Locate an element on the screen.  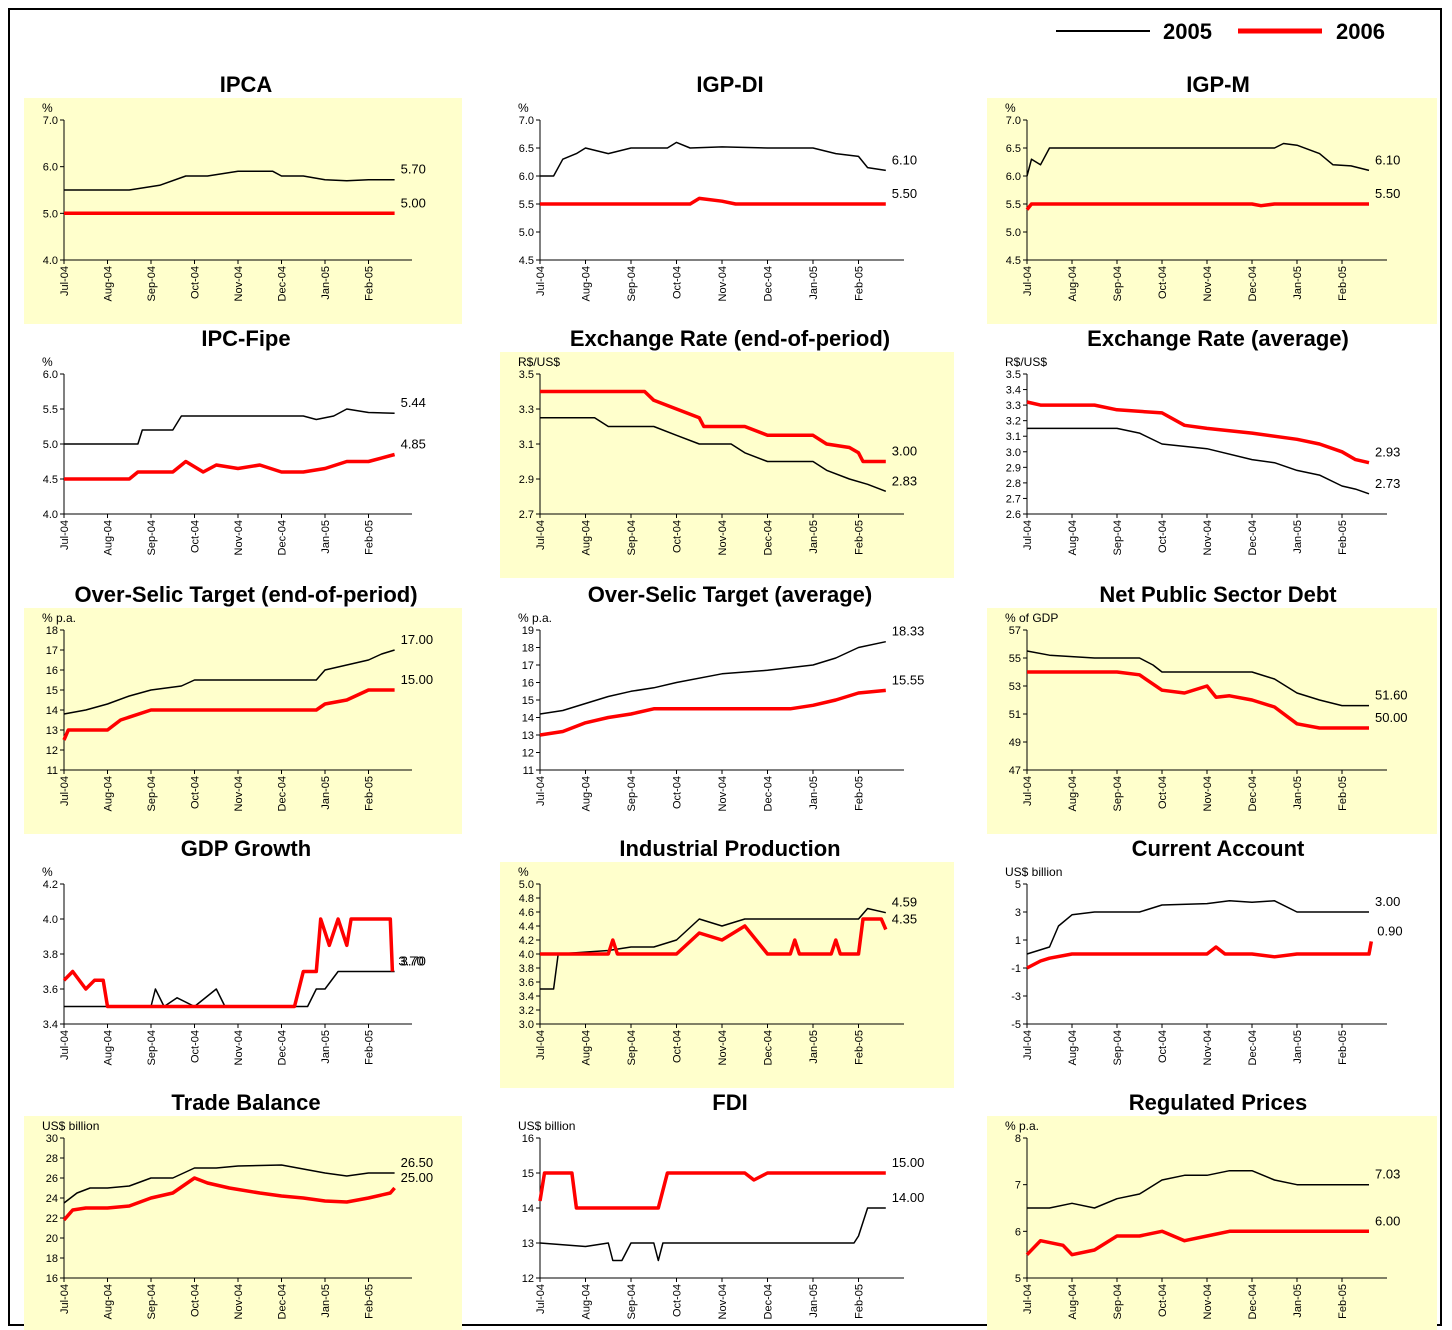
chart-title: IPCA is located at coordinates (246, 84).